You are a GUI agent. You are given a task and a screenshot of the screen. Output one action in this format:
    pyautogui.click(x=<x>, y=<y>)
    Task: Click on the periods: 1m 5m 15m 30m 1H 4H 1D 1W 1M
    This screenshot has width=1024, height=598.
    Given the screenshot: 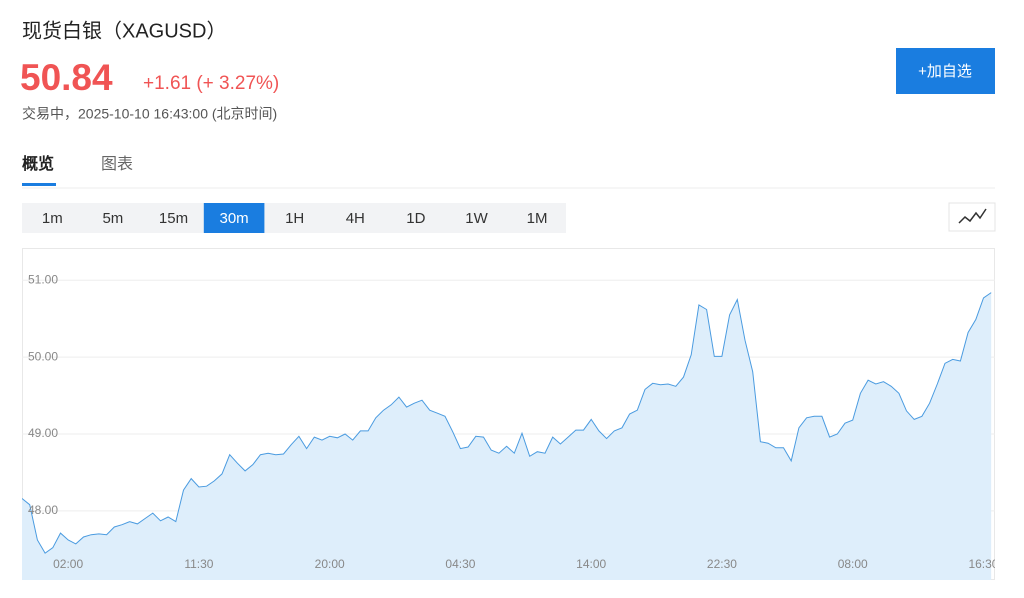 What is the action you would take?
    pyautogui.click(x=295, y=218)
    